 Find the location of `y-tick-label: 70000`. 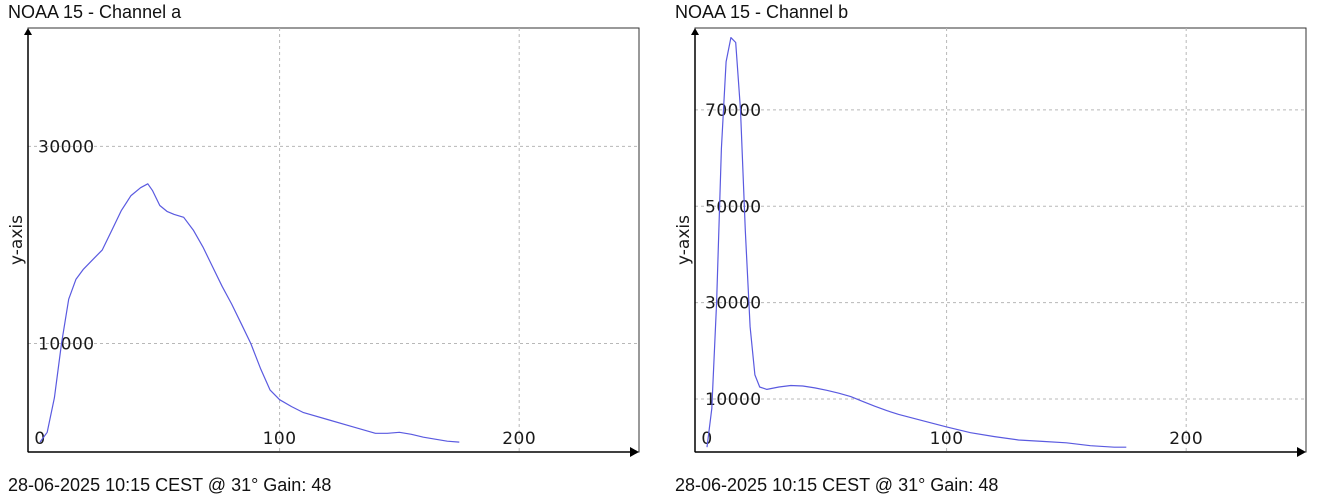

y-tick-label: 70000 is located at coordinates (733, 111).